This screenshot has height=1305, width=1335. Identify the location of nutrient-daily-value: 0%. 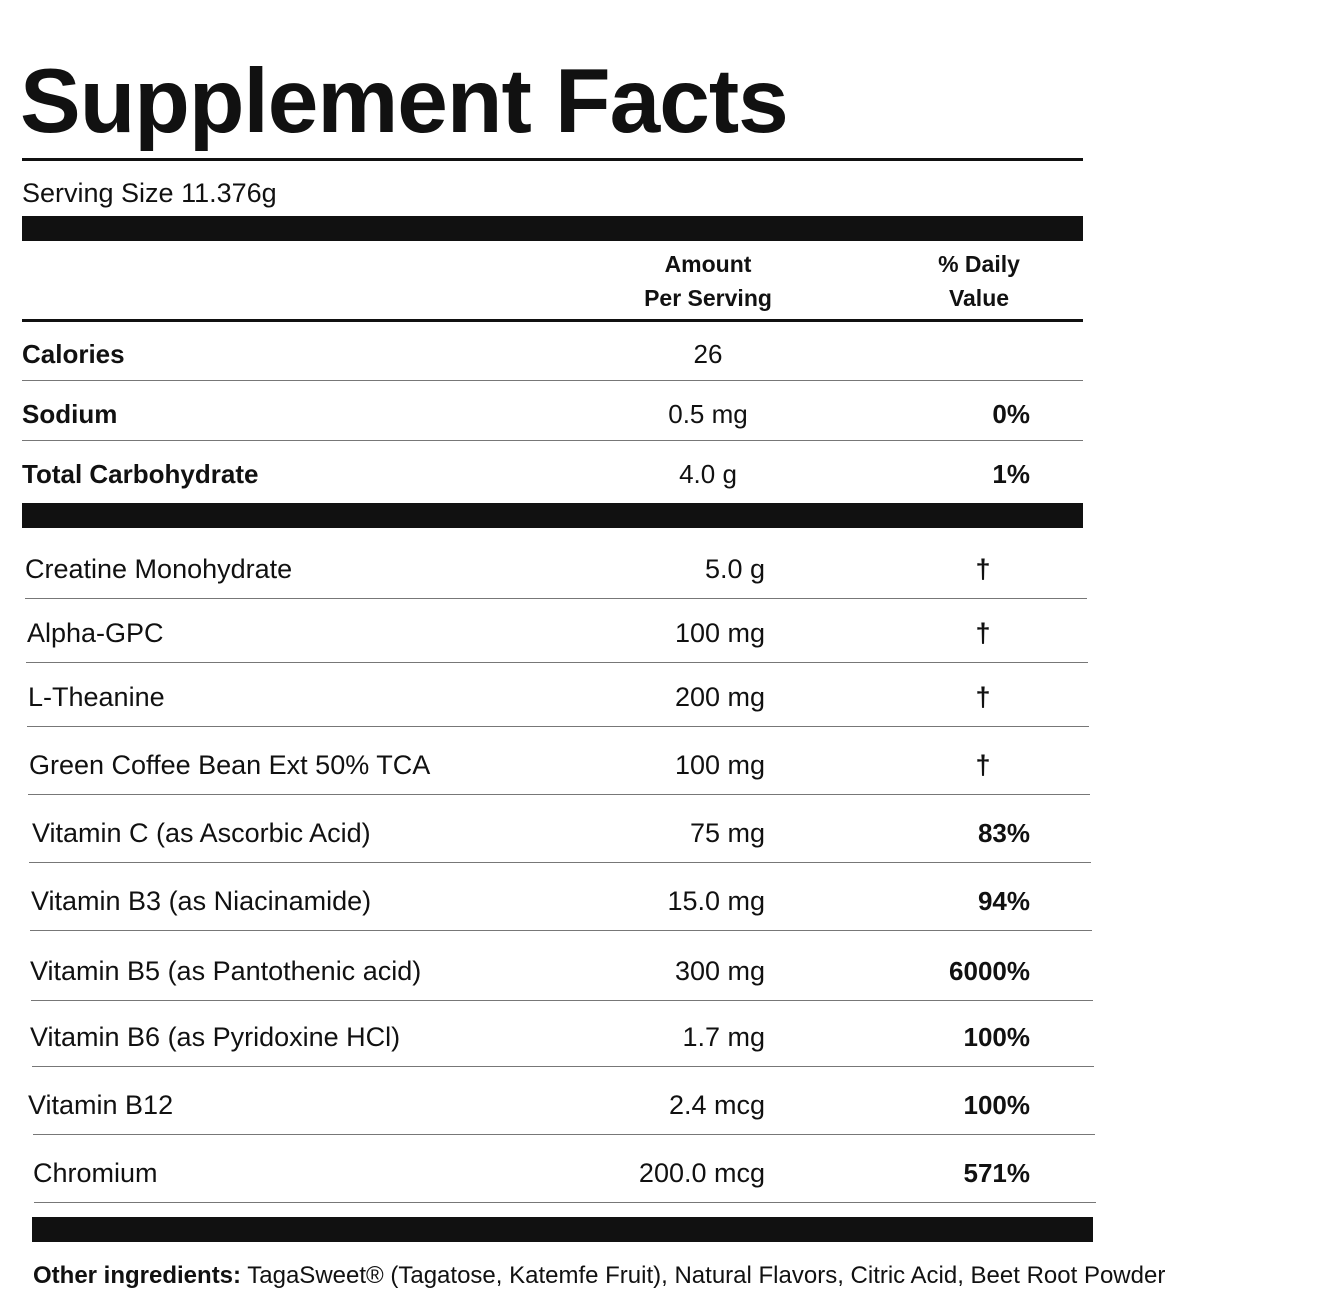
(1011, 414).